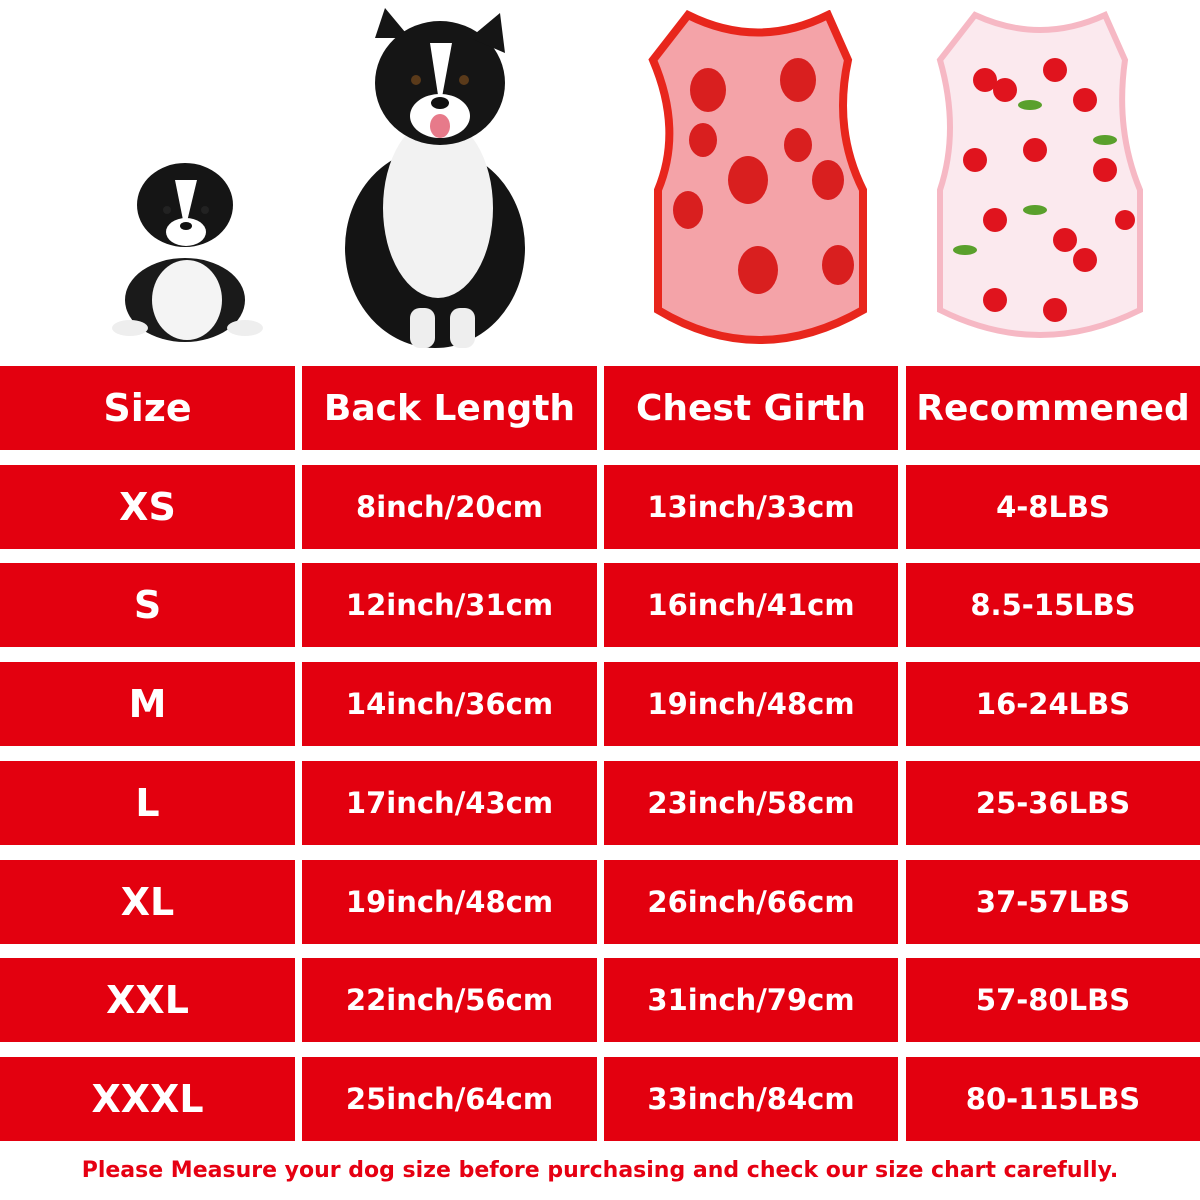 The width and height of the screenshot is (1200, 1200). What do you see at coordinates (600, 704) in the screenshot?
I see `table-row: M 14inch/36cm 19inch/48cm 16-24LBS` at bounding box center [600, 704].